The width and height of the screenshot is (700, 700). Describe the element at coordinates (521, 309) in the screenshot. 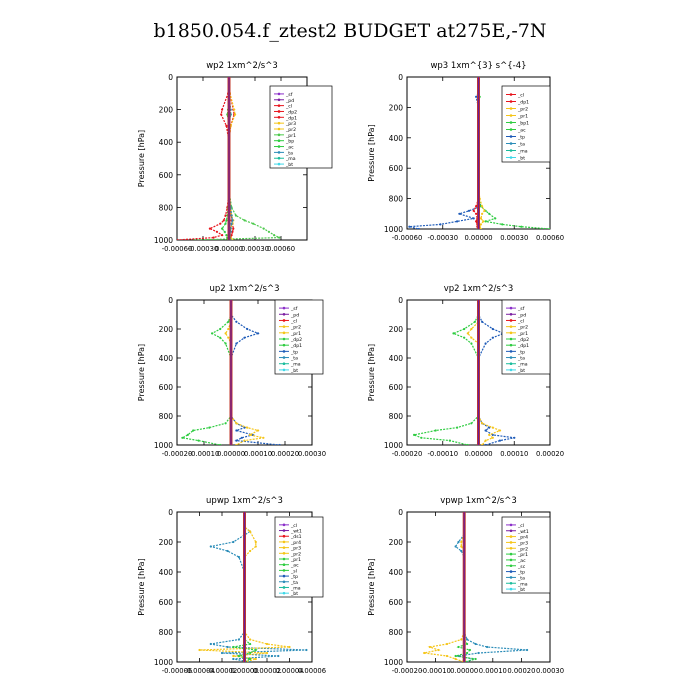

I see `legend-label: _sf` at that location.